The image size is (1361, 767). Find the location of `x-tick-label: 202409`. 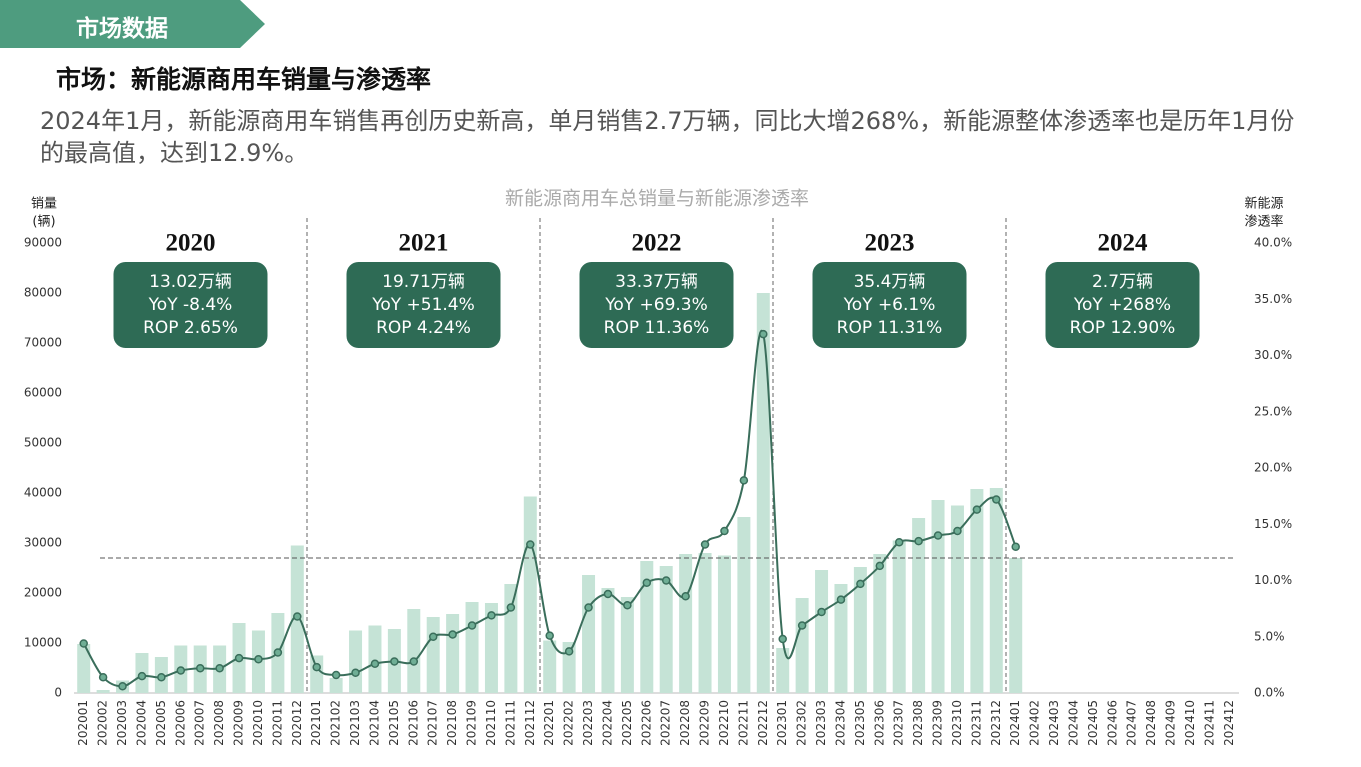

x-tick-label: 202409 is located at coordinates (1171, 723).